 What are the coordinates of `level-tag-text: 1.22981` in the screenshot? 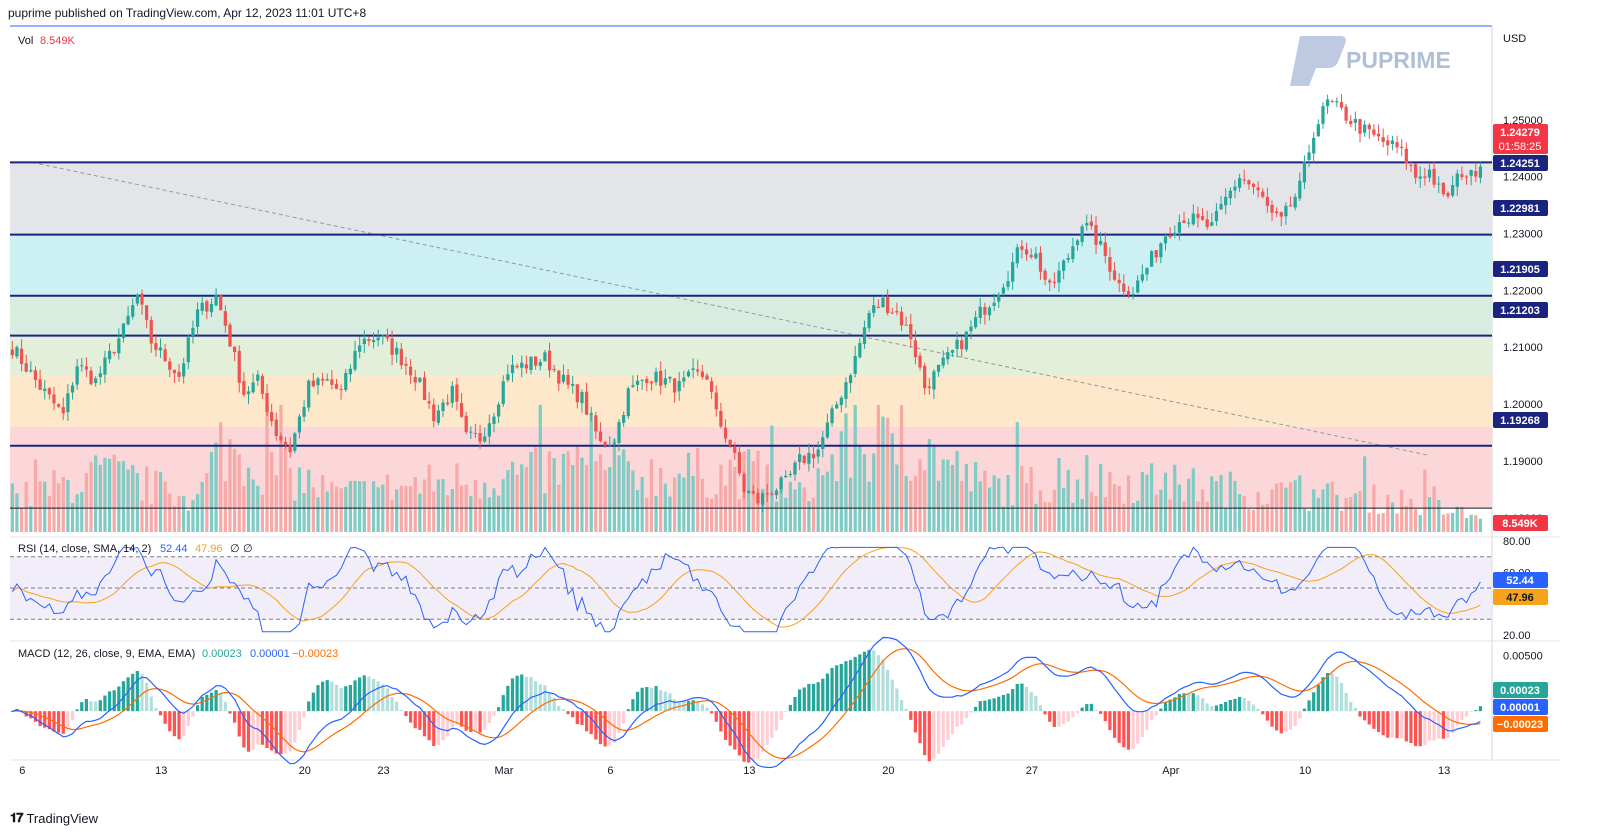 It's located at (1520, 209).